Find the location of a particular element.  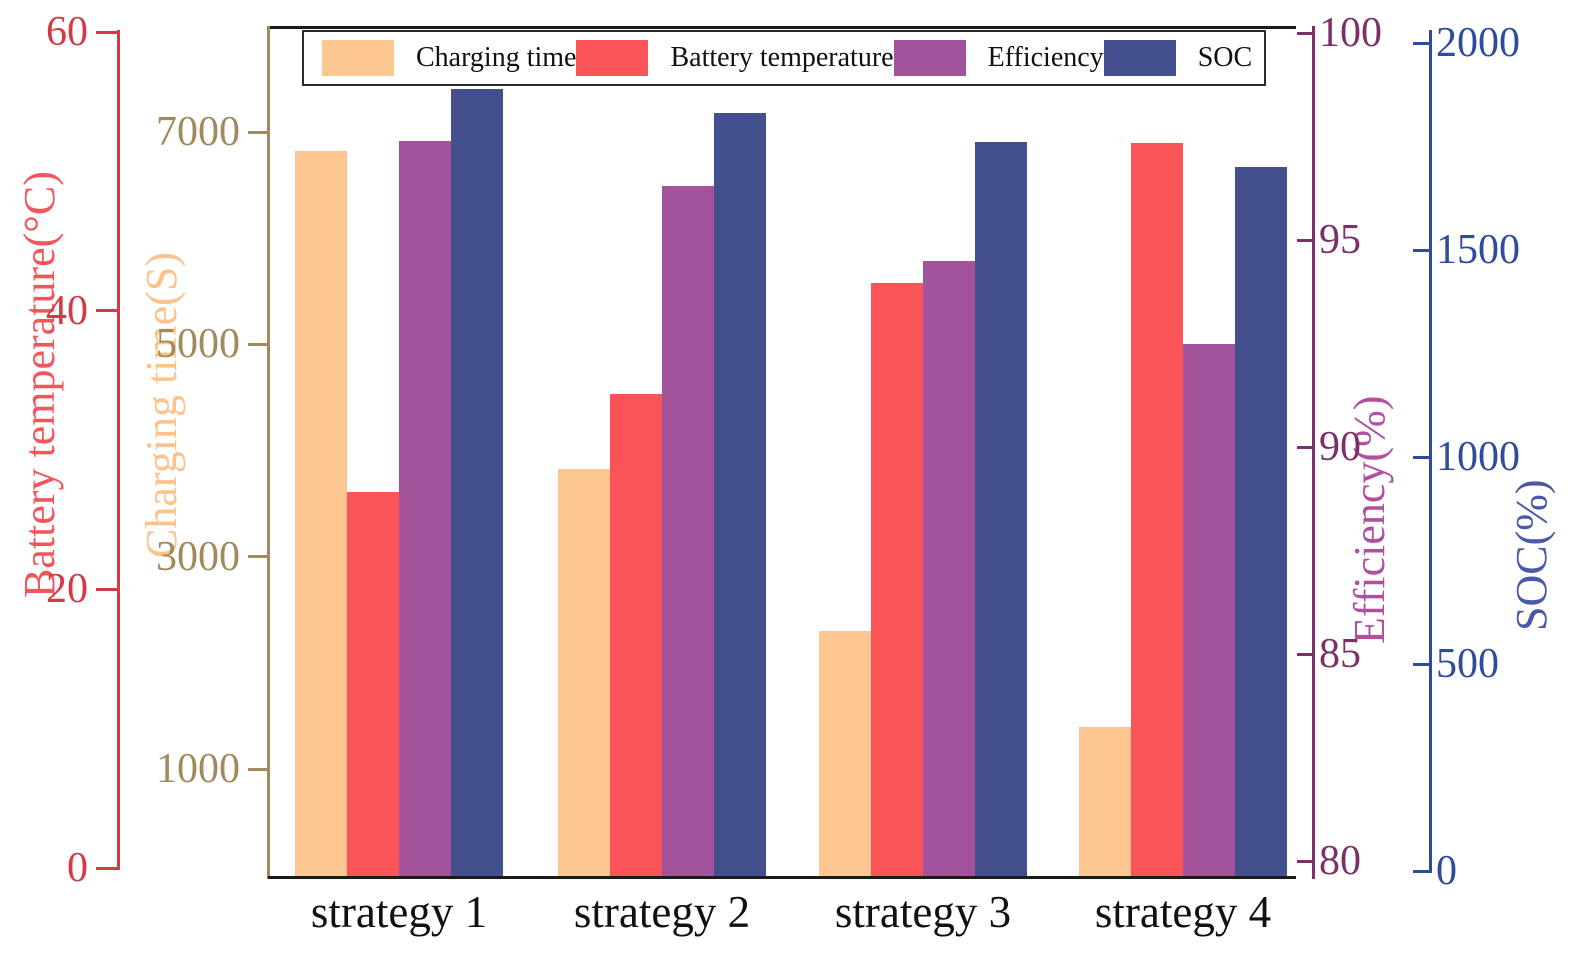

axis-tick-soc-2000 is located at coordinates (1421, 43).